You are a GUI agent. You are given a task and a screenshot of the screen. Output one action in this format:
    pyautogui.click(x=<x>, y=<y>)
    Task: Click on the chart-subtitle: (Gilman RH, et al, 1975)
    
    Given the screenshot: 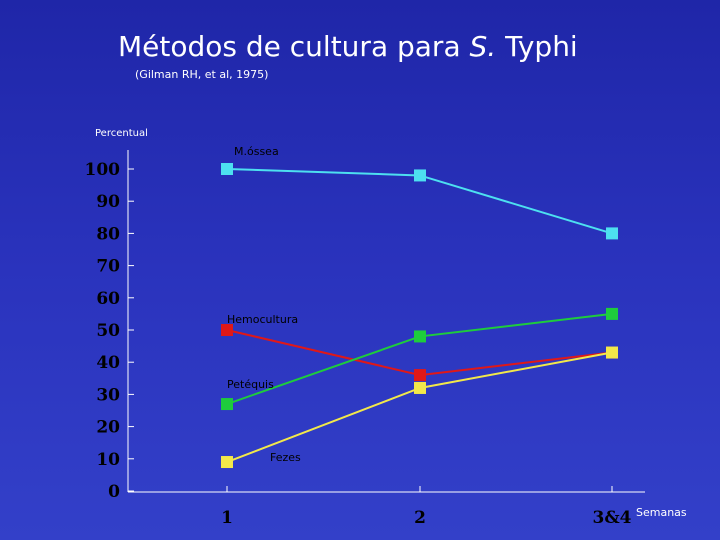 What is the action you would take?
    pyautogui.click(x=202, y=74)
    